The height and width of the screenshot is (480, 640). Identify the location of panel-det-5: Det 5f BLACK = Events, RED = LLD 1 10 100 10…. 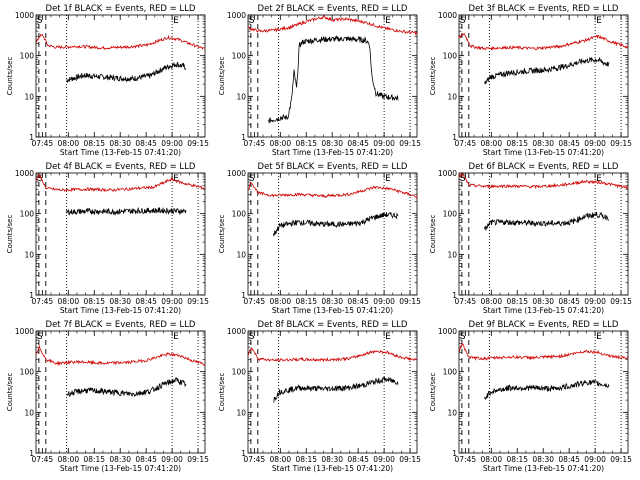
(319, 238).